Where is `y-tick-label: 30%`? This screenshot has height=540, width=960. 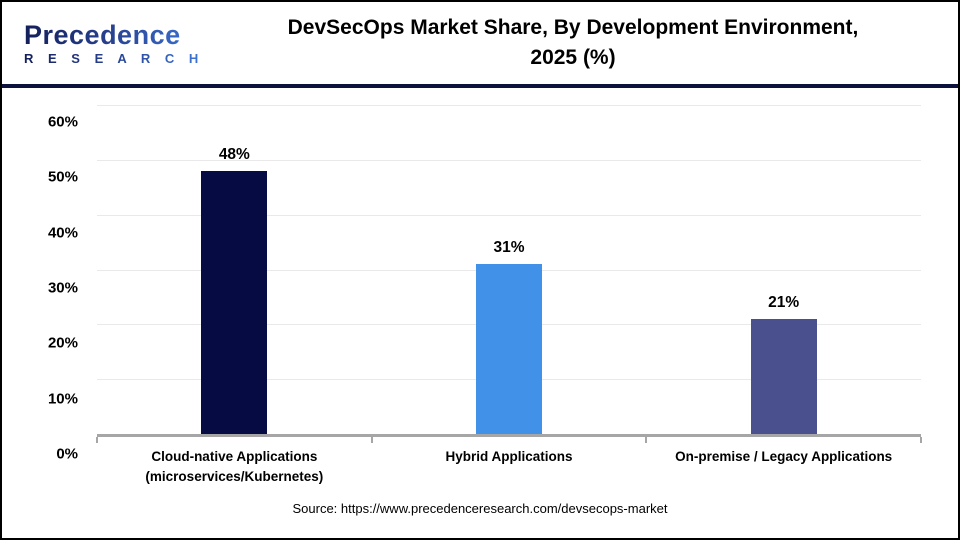 y-tick-label: 30% is located at coordinates (62, 288).